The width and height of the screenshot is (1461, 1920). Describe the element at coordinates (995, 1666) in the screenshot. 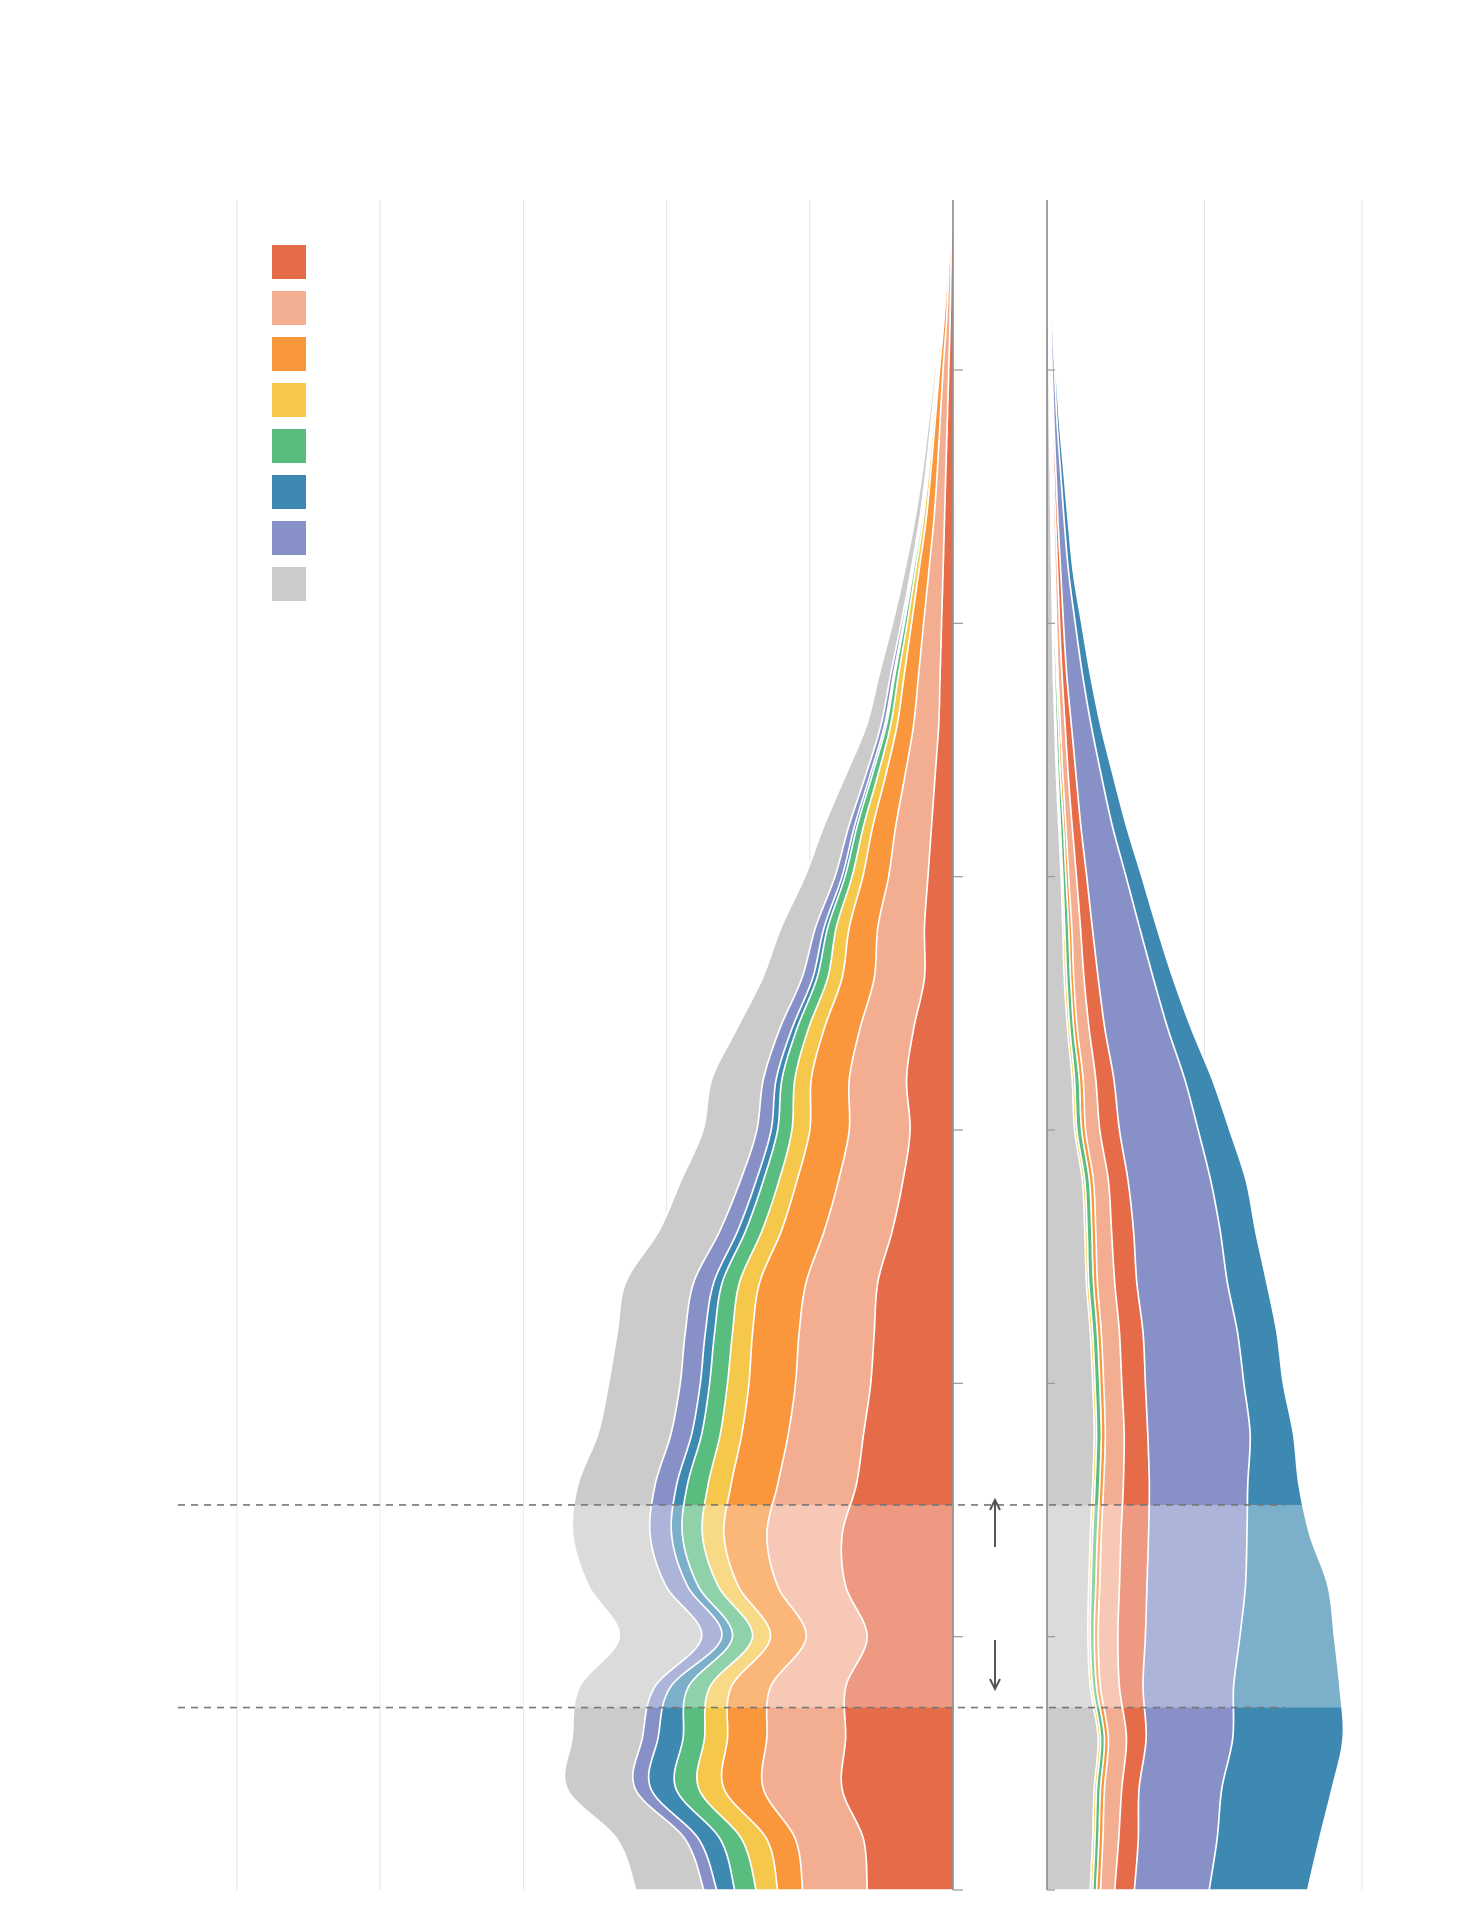

I see `arrow-down-icon` at that location.